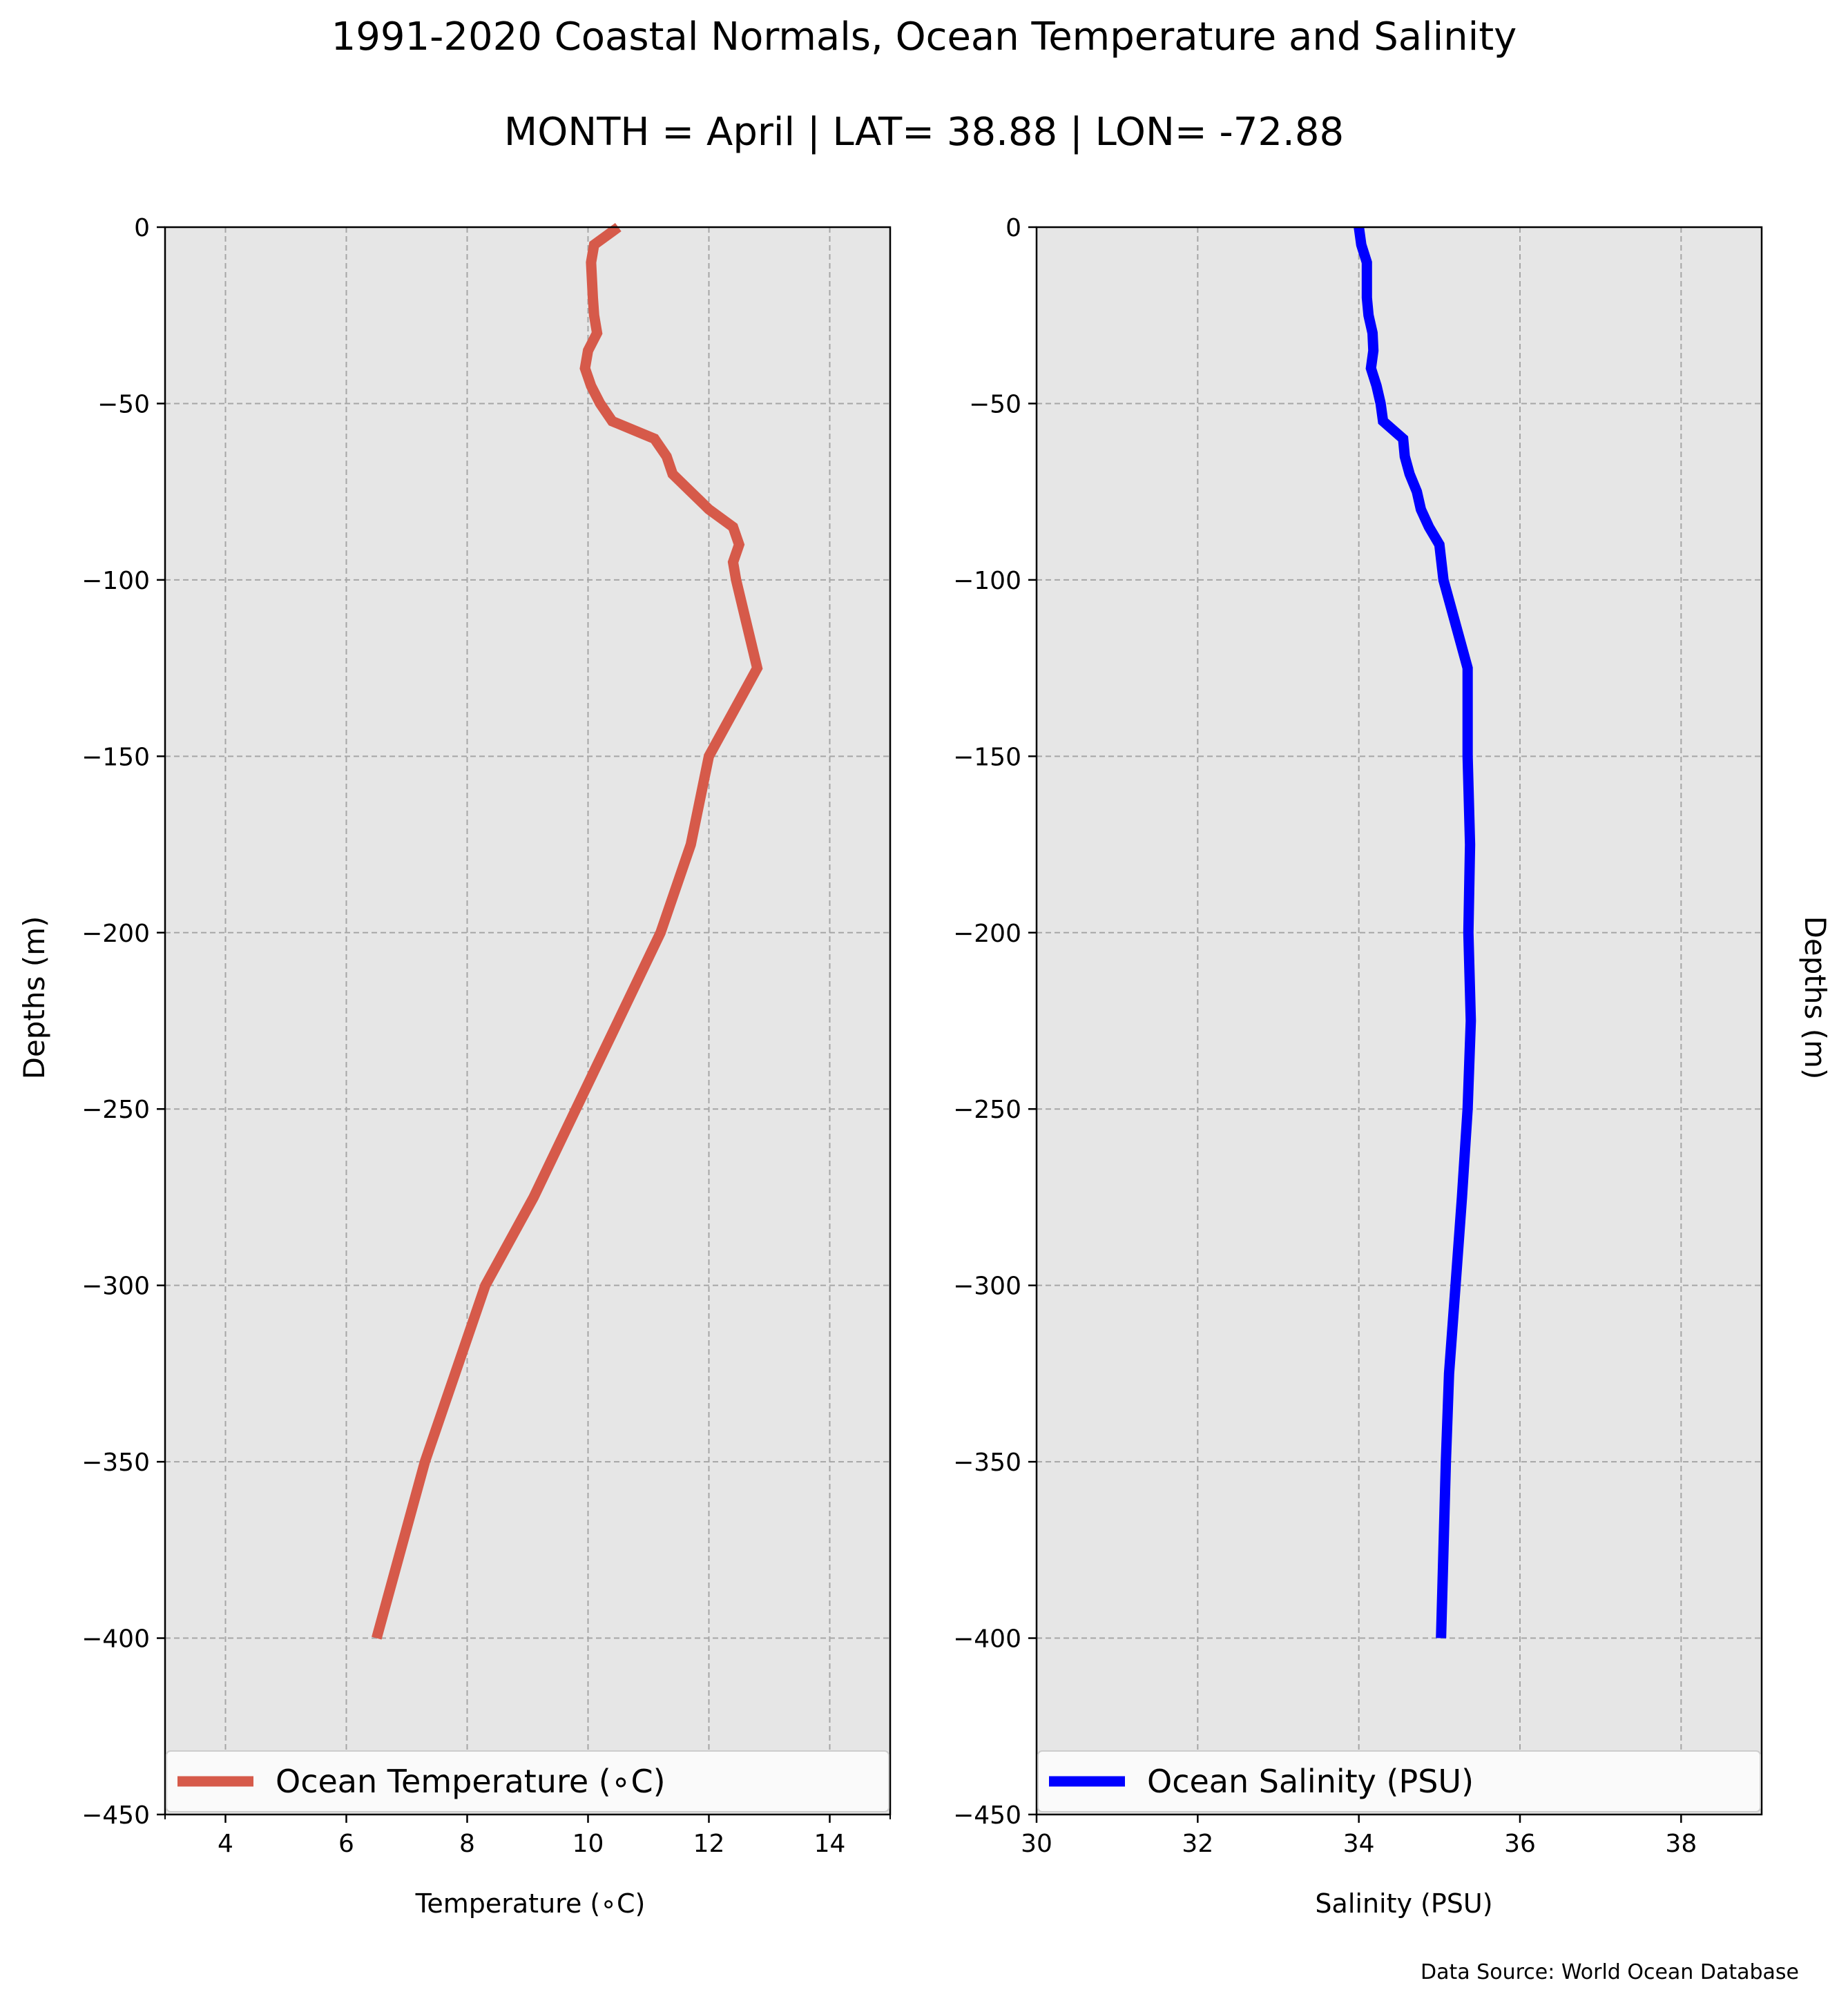 This screenshot has width=1848, height=2003. I want to click on sal-x-tick-label: 30, so click(1036, 1844).